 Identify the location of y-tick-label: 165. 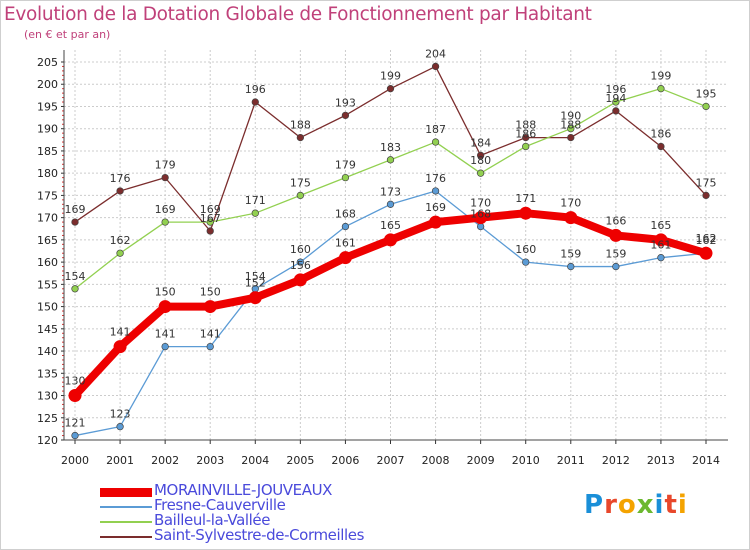
(47, 240).